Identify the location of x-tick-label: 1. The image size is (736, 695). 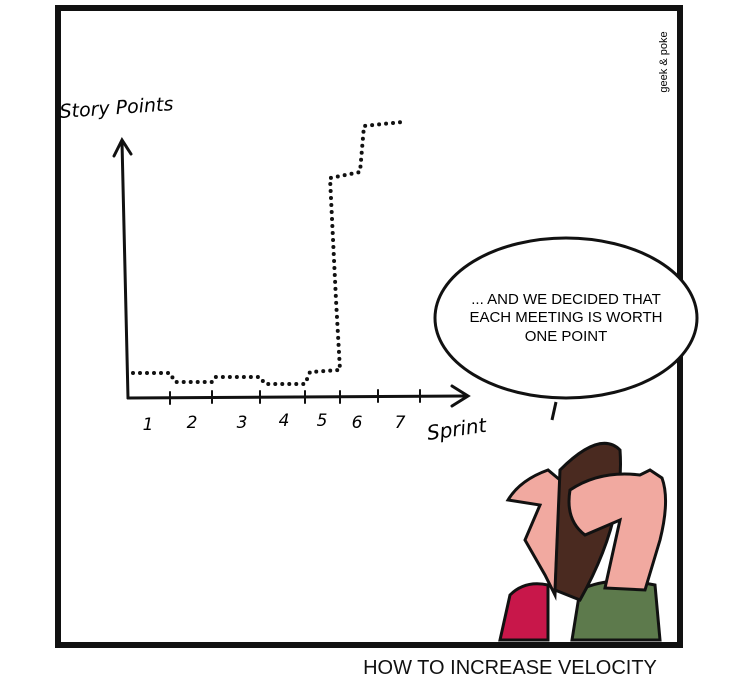
(148, 425).